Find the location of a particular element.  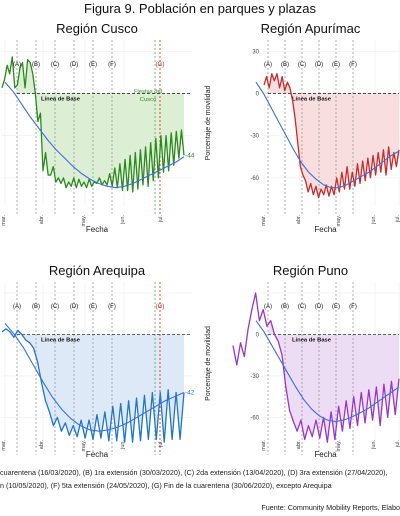

chart-title: Región Arequipa is located at coordinates (97, 270).